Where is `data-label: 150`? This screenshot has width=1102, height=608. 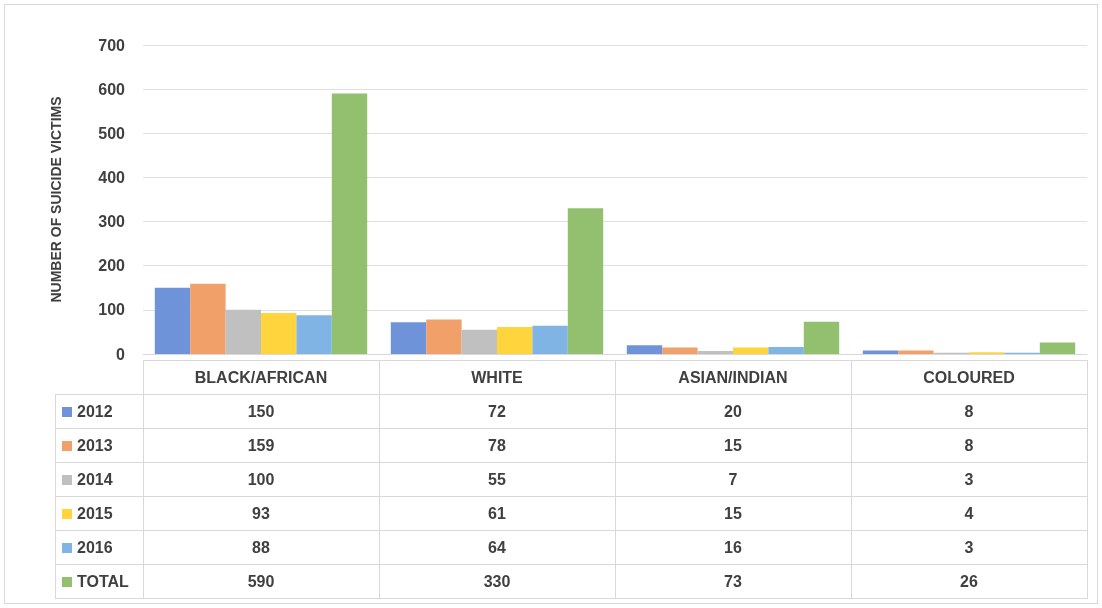
data-label: 150 is located at coordinates (261, 411).